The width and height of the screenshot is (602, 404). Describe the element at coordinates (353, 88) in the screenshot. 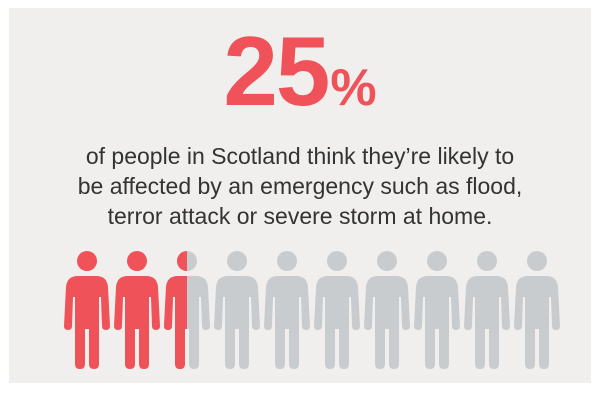

I see `stat-unit: %` at that location.